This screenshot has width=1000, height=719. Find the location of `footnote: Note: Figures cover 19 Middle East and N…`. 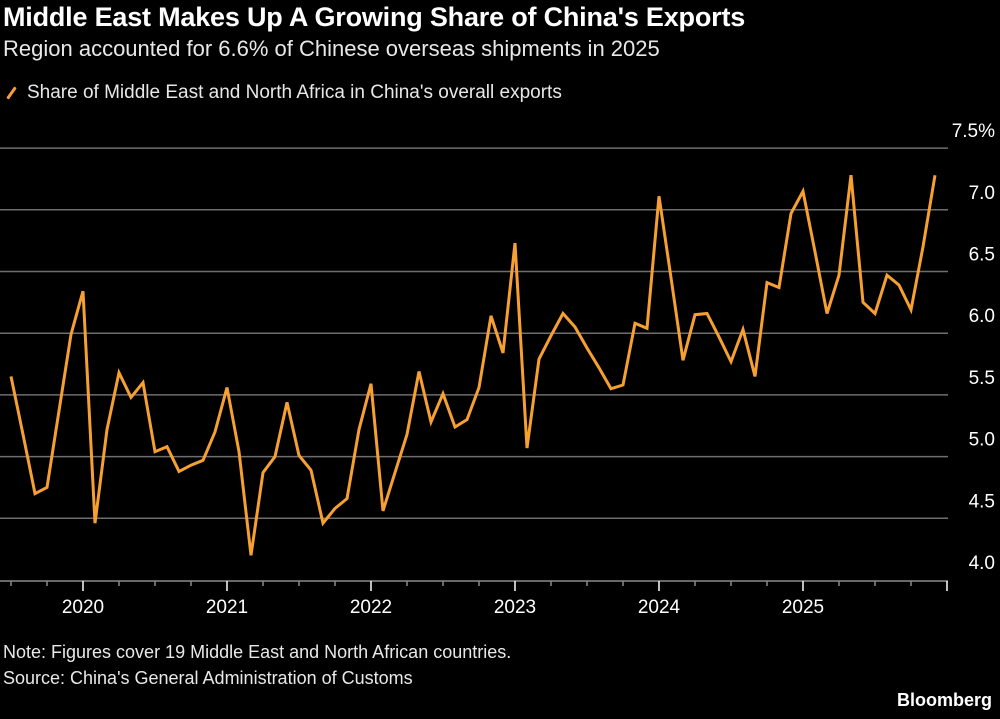

footnote: Note: Figures cover 19 Middle East and N… is located at coordinates (257, 652).